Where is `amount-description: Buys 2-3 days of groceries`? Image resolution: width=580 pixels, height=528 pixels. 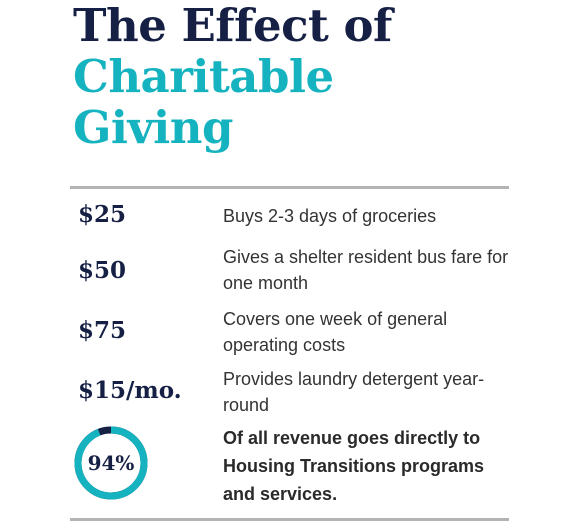
amount-description: Buys 2-3 days of groceries is located at coordinates (330, 216).